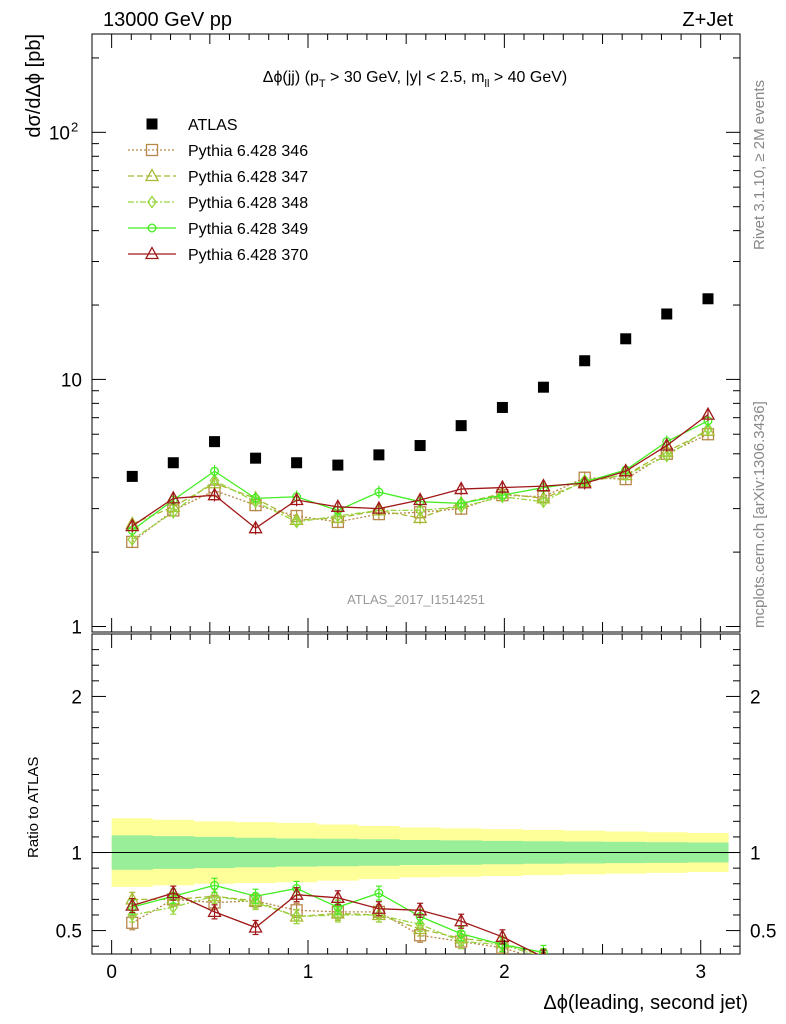 The height and width of the screenshot is (1024, 786). What do you see at coordinates (759, 165) in the screenshot?
I see `rivet-label: Rivet 3.1.10, ≥ 2M events` at bounding box center [759, 165].